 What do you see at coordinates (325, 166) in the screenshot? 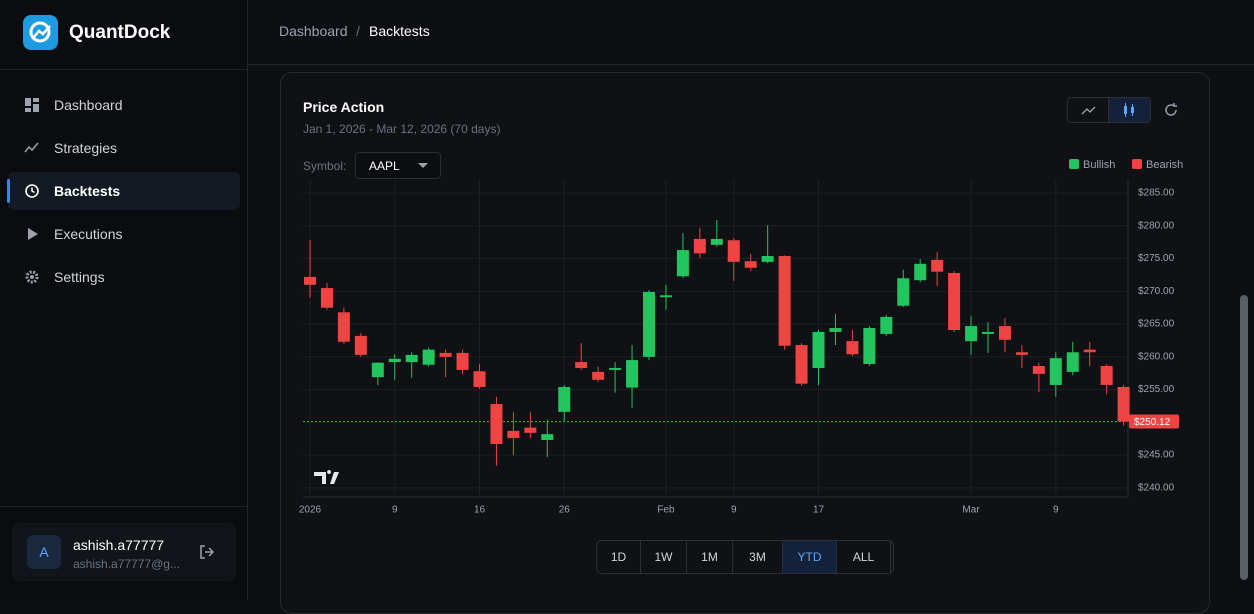
I see `symbol-label: Symbol:` at bounding box center [325, 166].